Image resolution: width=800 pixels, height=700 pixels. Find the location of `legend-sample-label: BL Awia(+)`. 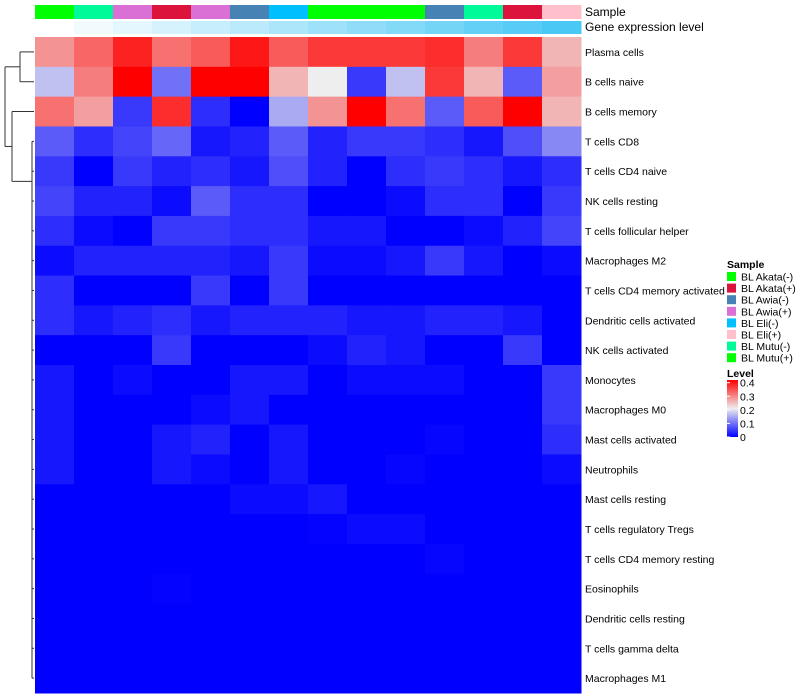

legend-sample-label: BL Awia(+) is located at coordinates (766, 312).